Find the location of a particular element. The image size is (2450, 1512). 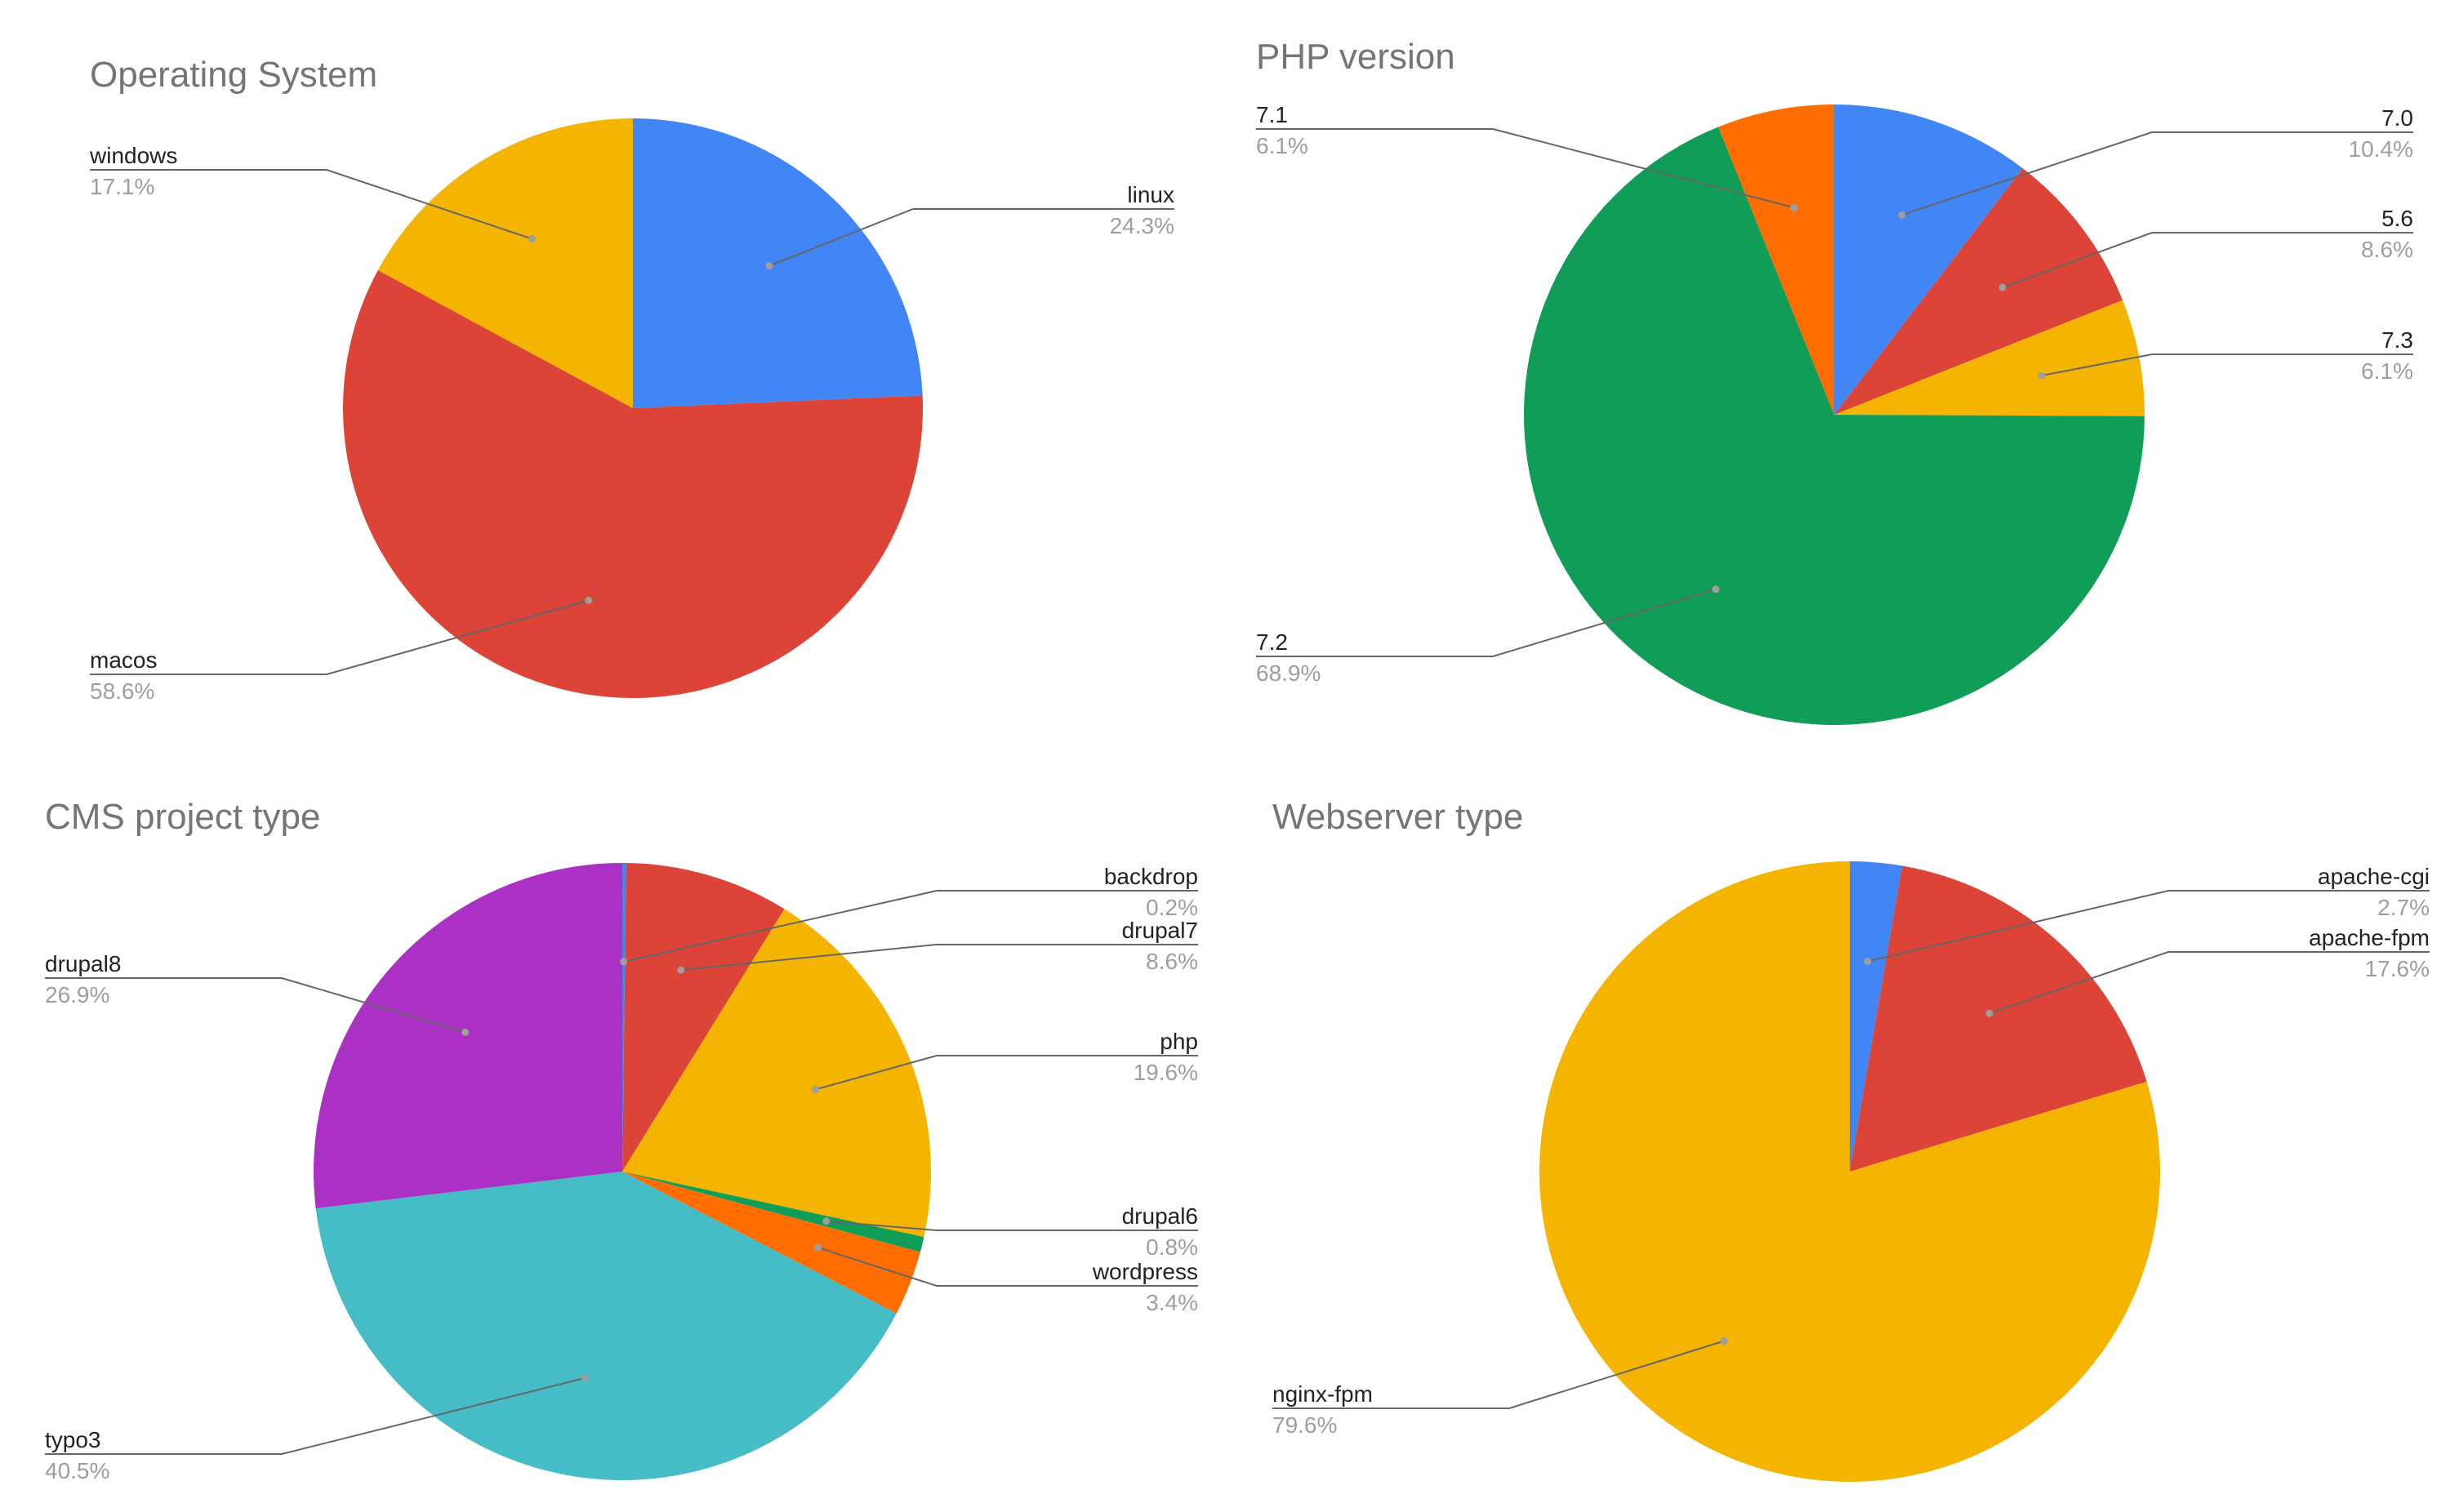

leader-line-7.0 is located at coordinates (2157, 174).